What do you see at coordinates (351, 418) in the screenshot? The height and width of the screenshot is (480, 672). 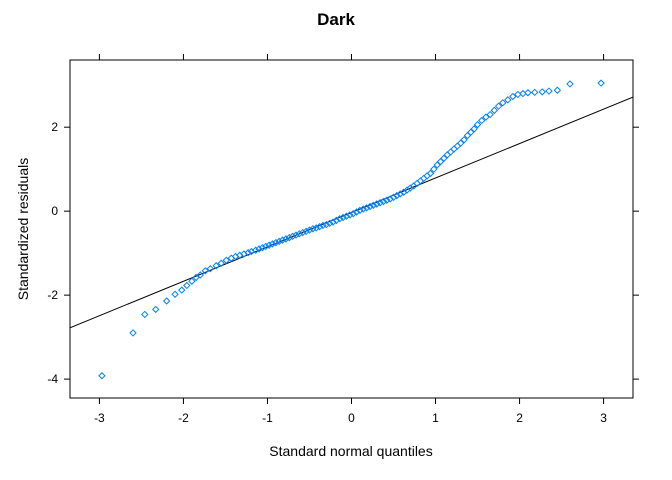 I see `x-tick-label: 0` at bounding box center [351, 418].